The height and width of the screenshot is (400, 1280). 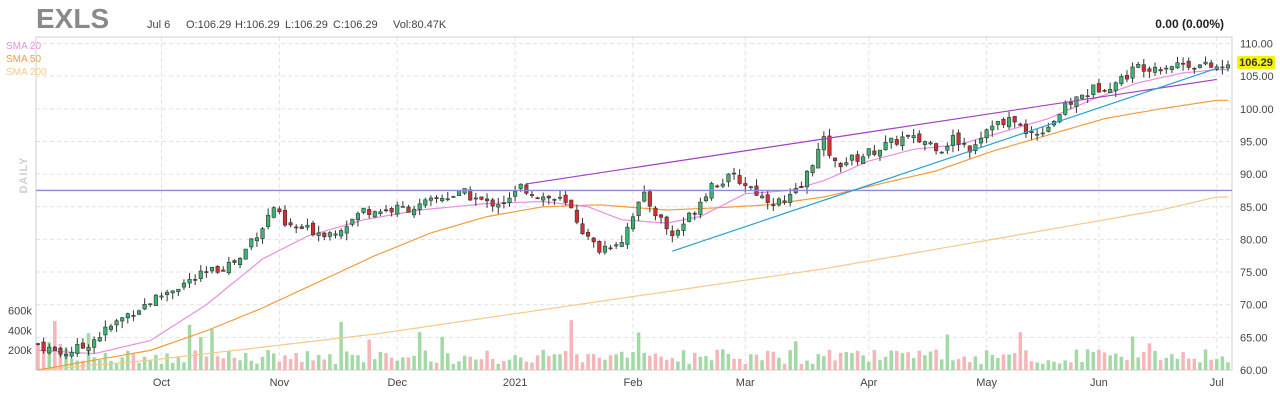 I want to click on x-tick-label: May, so click(x=986, y=383).